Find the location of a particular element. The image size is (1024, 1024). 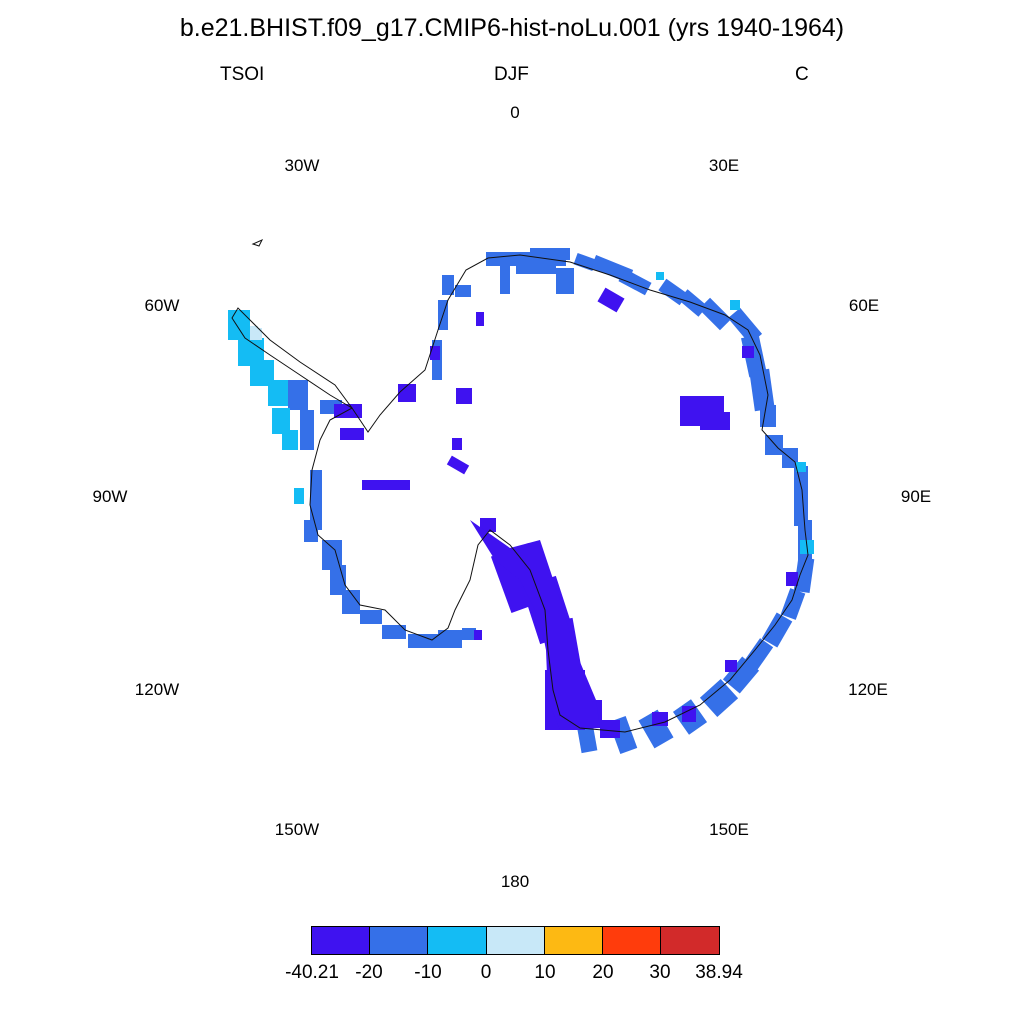

lon-label-30e: 30E is located at coordinates (724, 165).